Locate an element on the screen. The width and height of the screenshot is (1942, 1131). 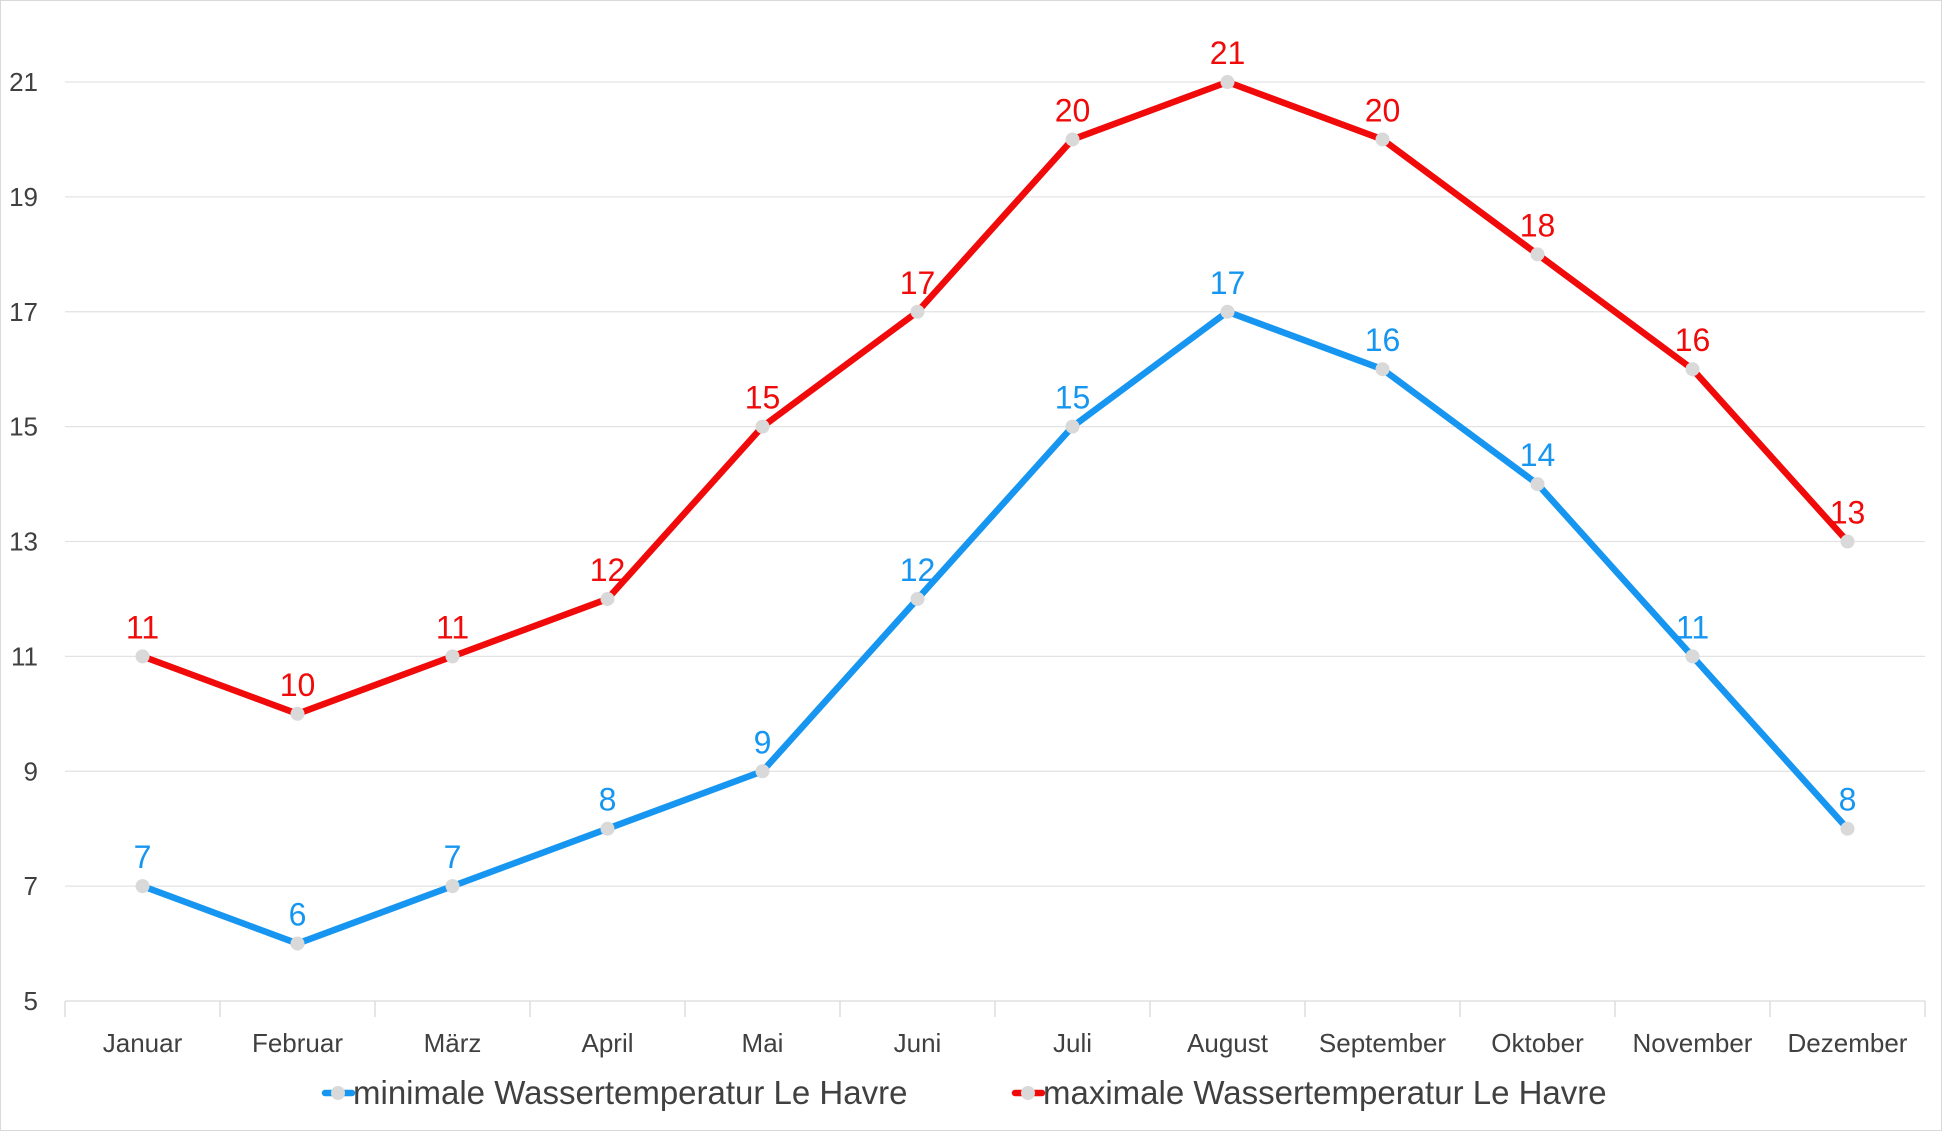
x-tick-label: August is located at coordinates (1228, 1043).